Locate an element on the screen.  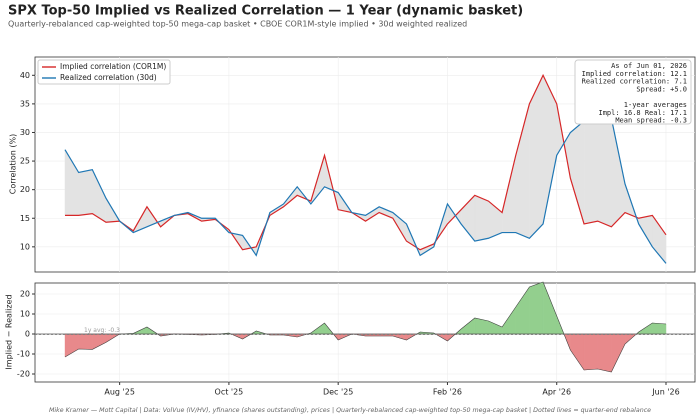
avg-label: 1y avg: -0.3 is located at coordinates (102, 330).